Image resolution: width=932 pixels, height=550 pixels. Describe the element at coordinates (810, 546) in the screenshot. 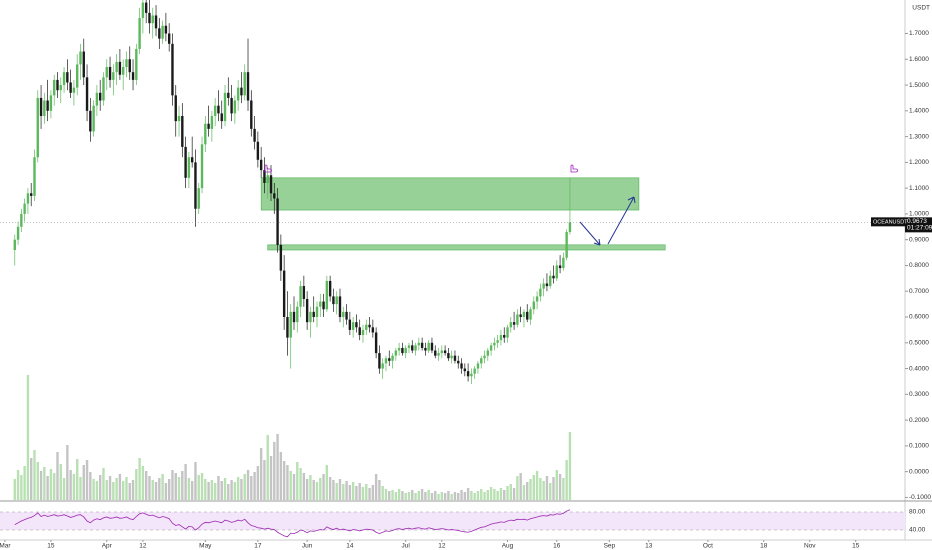

I see `x-tick-label: Nov` at that location.